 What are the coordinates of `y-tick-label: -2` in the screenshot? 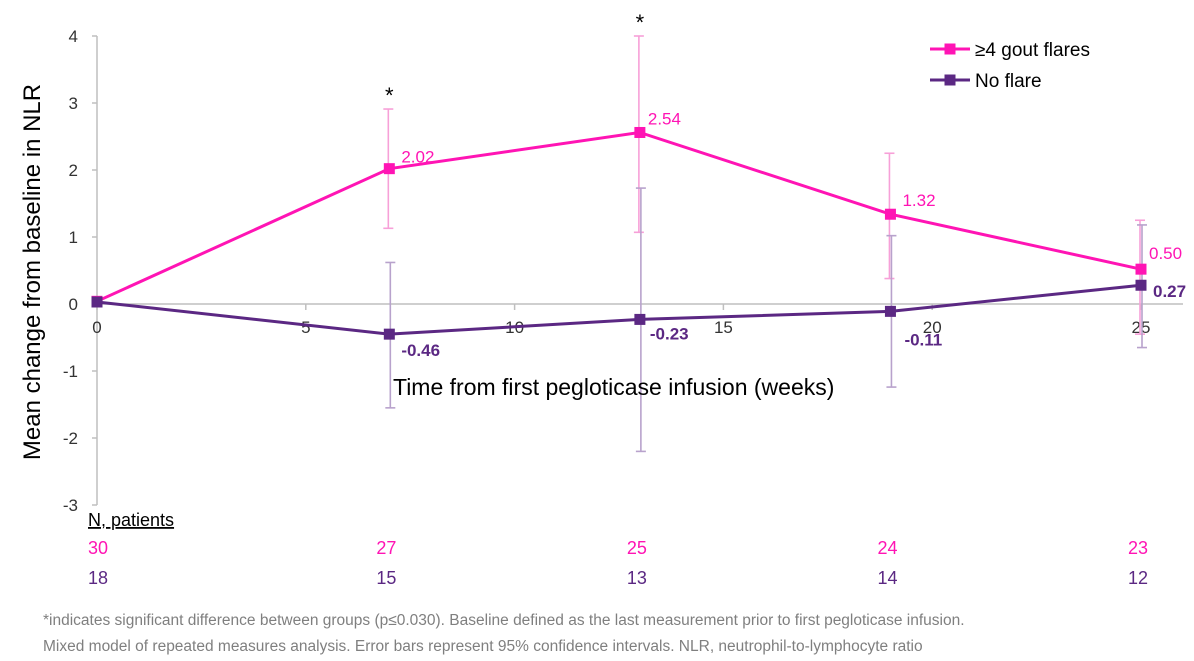 It's located at (70, 438).